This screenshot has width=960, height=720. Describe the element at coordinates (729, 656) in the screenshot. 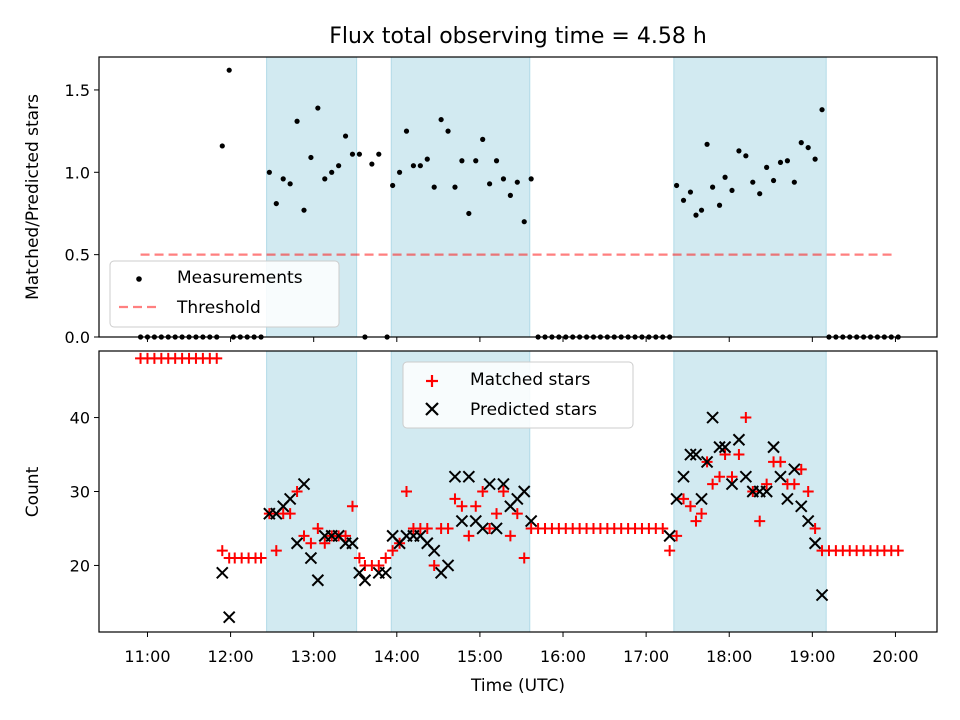

I see `x-tick-label: 18:00` at that location.